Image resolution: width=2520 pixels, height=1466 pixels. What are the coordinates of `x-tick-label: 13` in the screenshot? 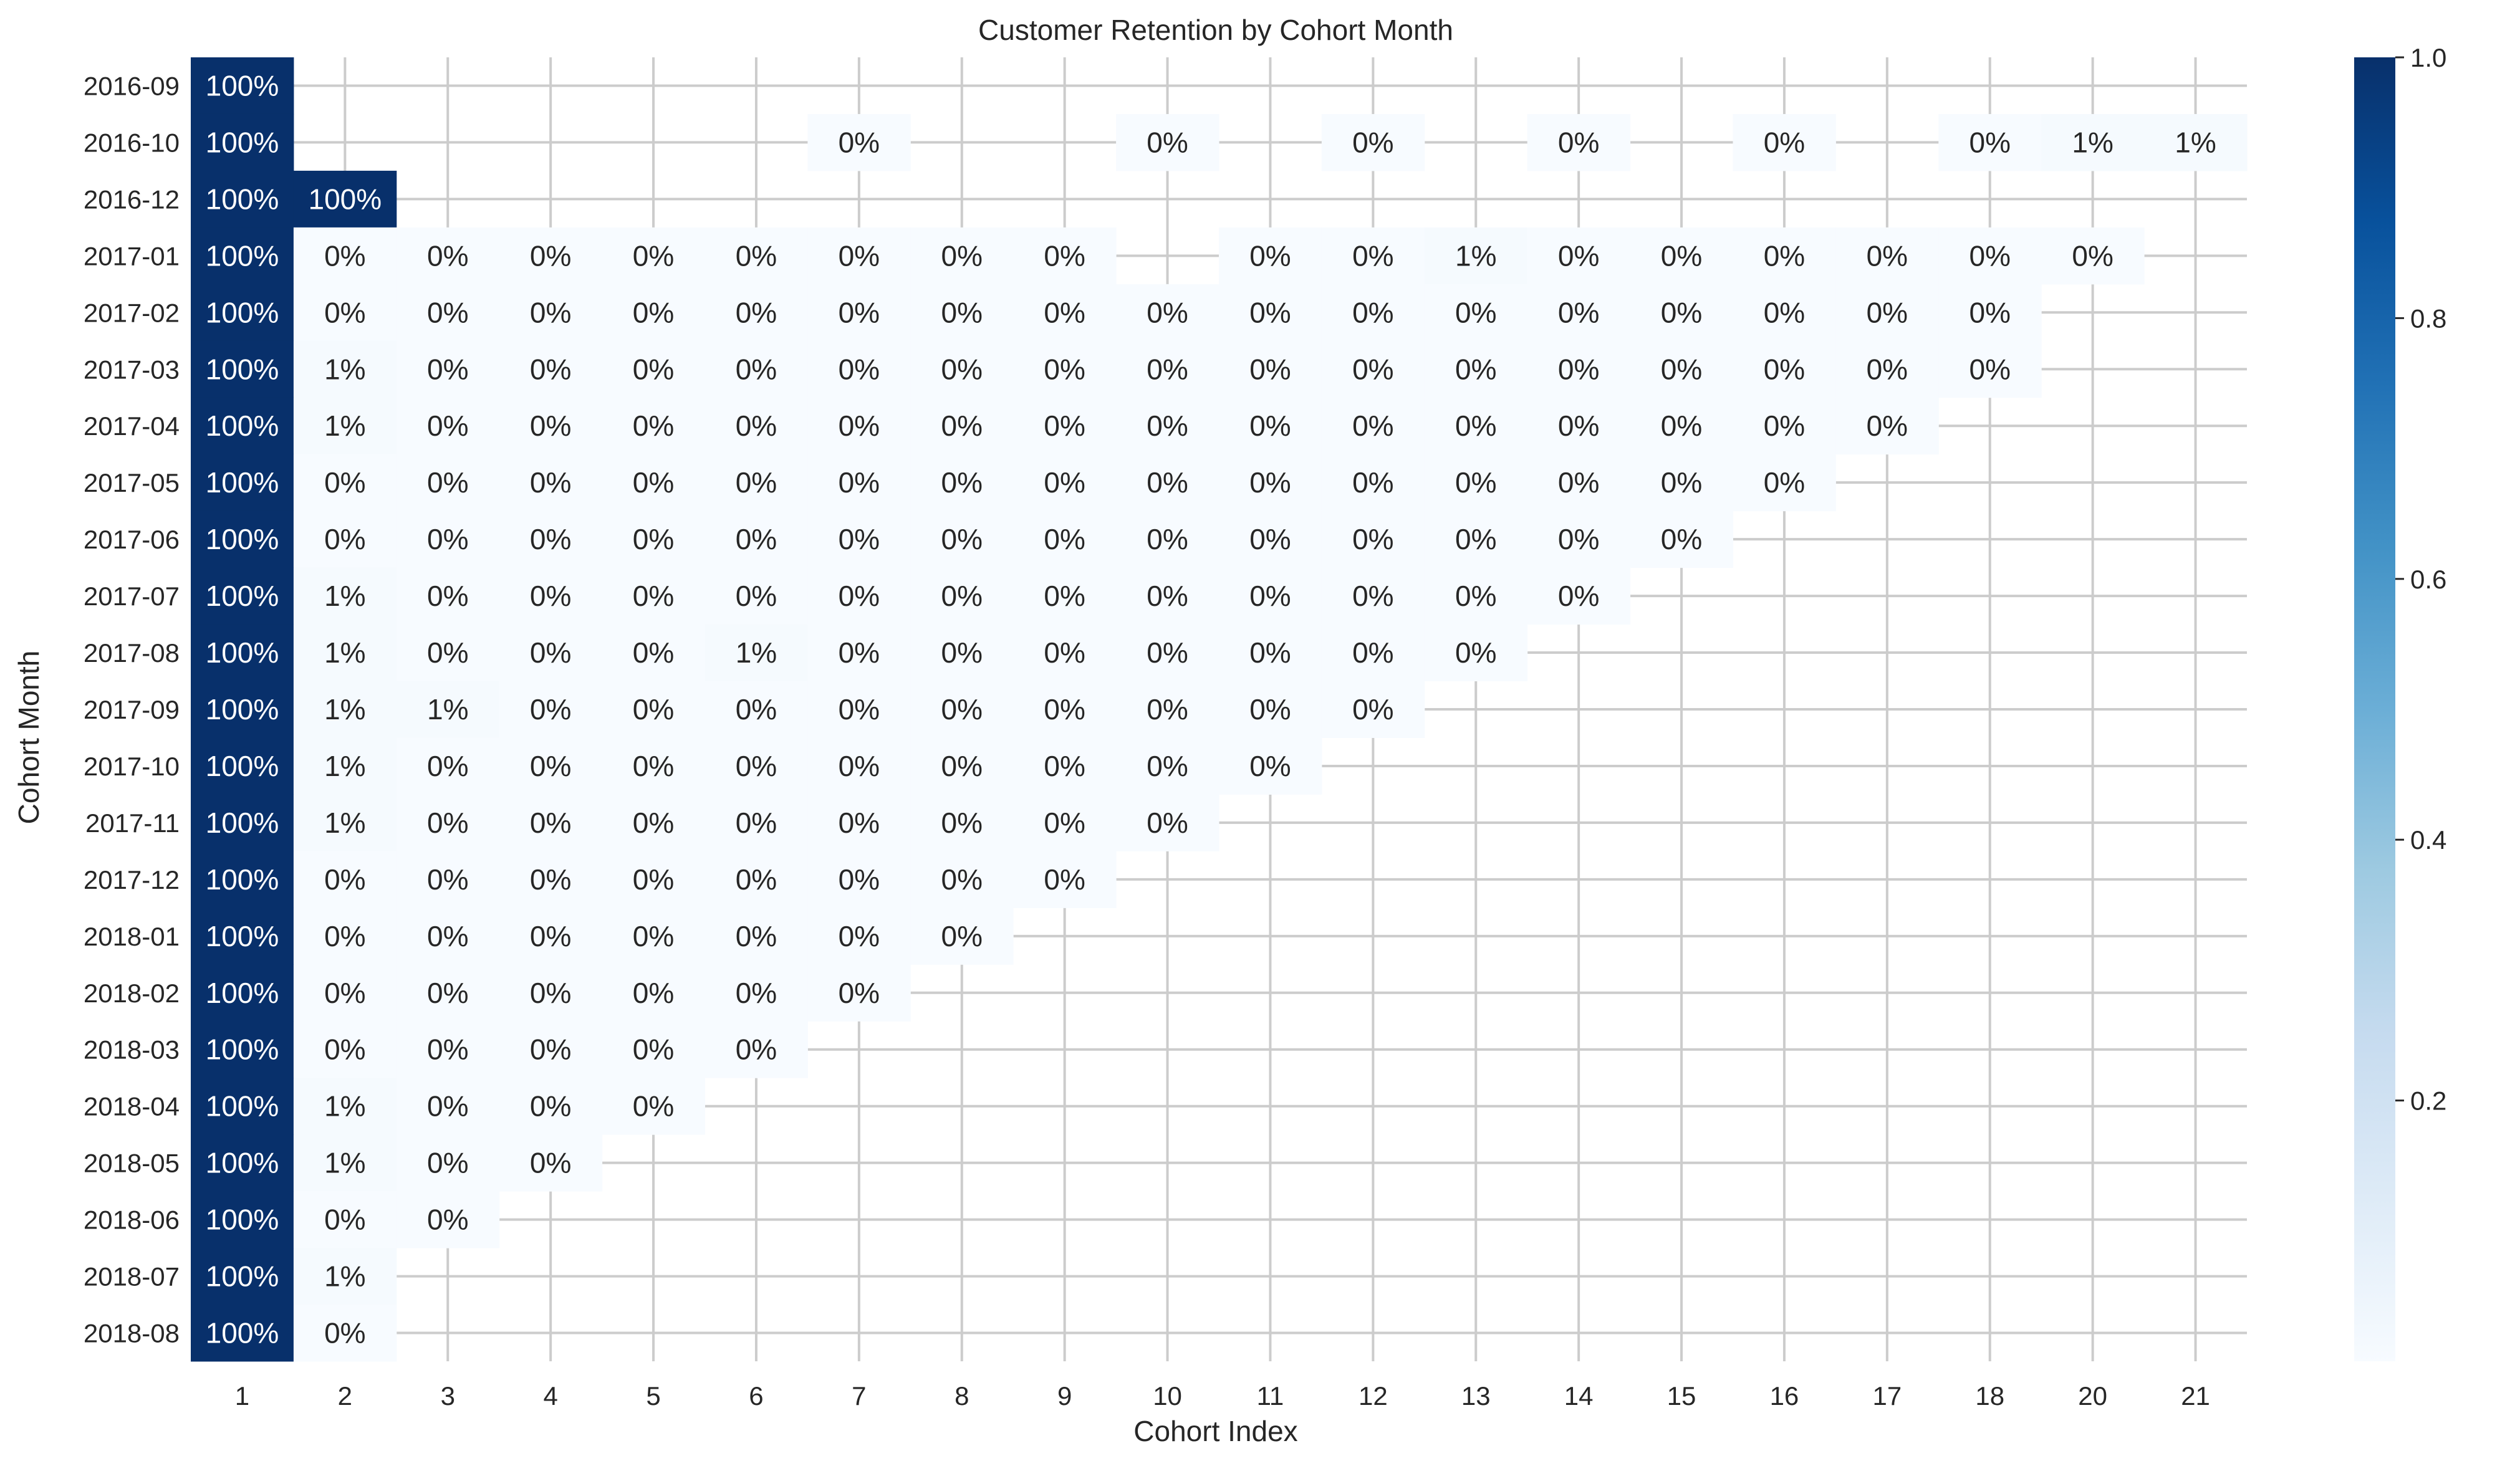 It's located at (1476, 1396).